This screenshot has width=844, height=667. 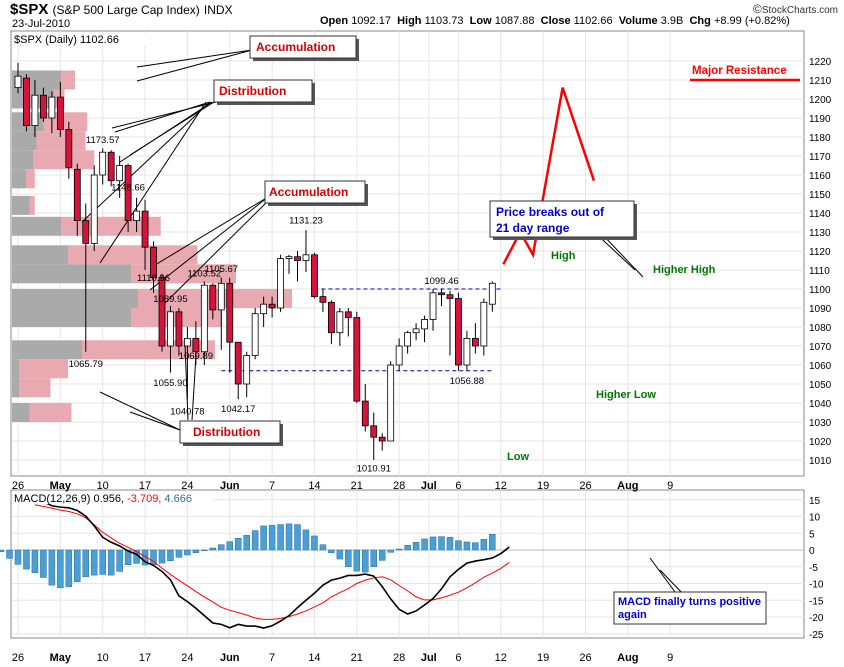 What do you see at coordinates (812, 551) in the screenshot?
I see `macd-tick-label: 0` at bounding box center [812, 551].